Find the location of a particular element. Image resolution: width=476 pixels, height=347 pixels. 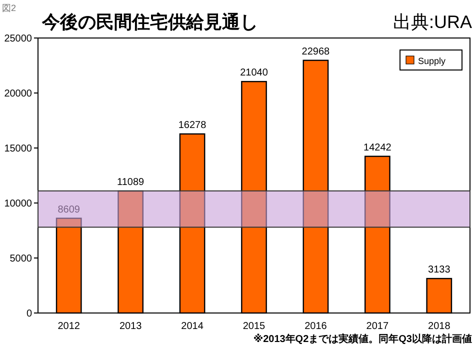

y-tick-label: 10000 is located at coordinates (18, 204).